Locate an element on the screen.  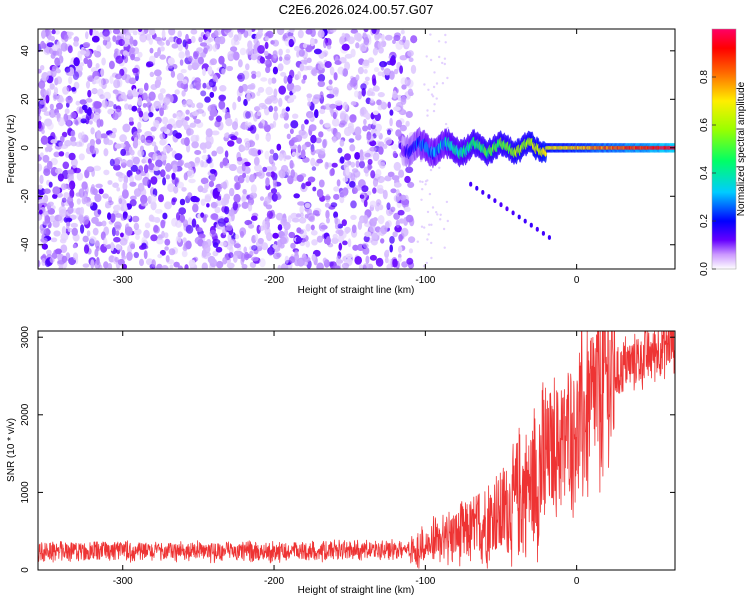
colorbar-tick-label: 0.4 is located at coordinates (704, 173).